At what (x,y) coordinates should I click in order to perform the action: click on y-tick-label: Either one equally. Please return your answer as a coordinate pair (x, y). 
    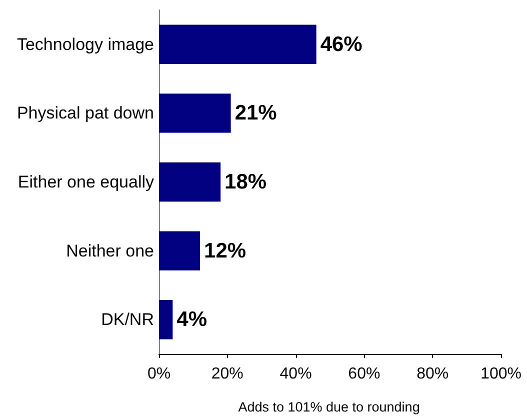
    Looking at the image, I should click on (86, 182).